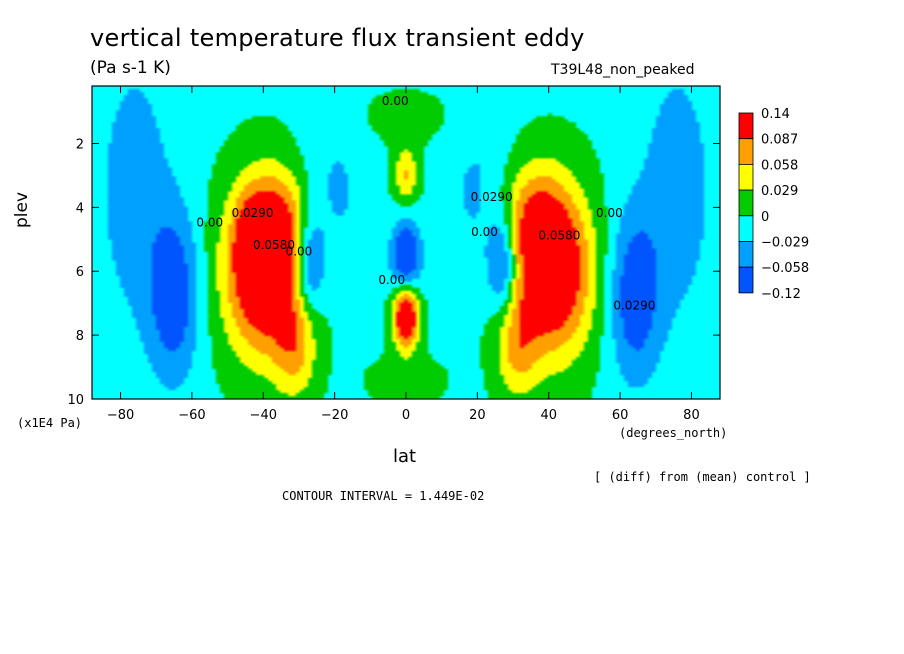 This screenshot has width=904, height=654. I want to click on colorbar: 0.14 0.087 0.058 0.029 0 −0.029 −0.058 −0.12, so click(773, 204).